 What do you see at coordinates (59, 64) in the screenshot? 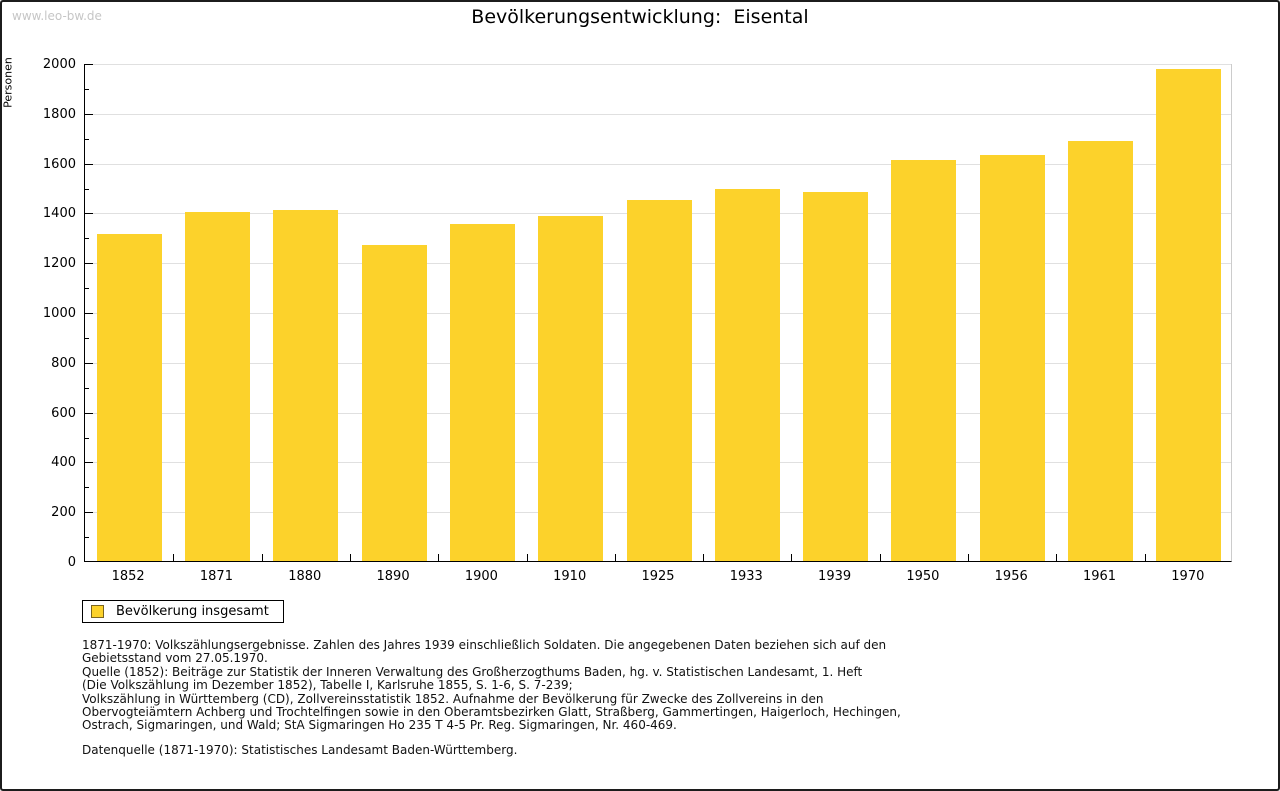
I see `y-tick-label-2000: 2000` at bounding box center [59, 64].